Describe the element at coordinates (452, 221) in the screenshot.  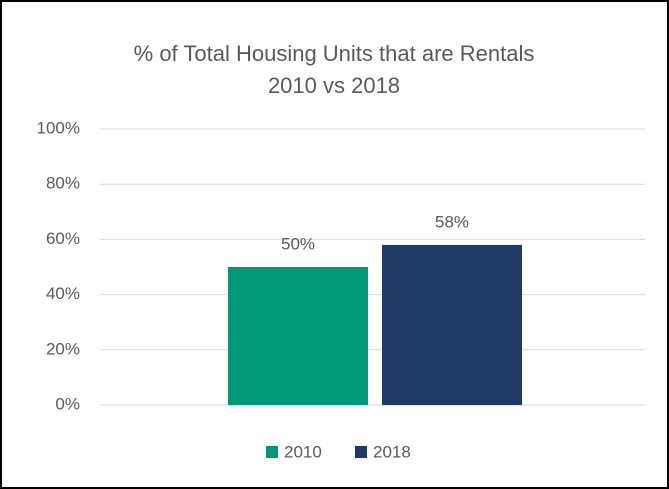
I see `data-label: 58%` at that location.